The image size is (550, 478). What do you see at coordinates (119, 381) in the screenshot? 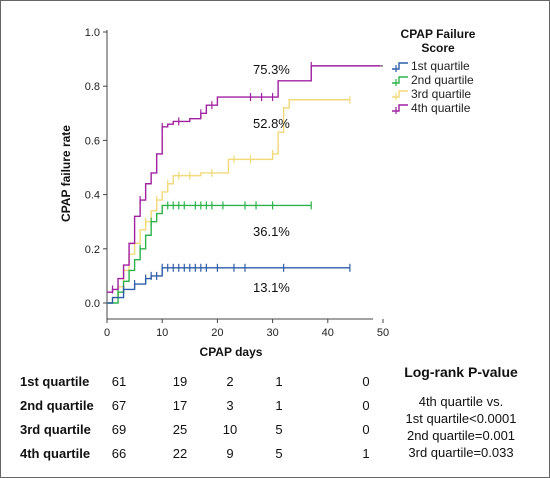
I see `risk-cell: 61` at bounding box center [119, 381].